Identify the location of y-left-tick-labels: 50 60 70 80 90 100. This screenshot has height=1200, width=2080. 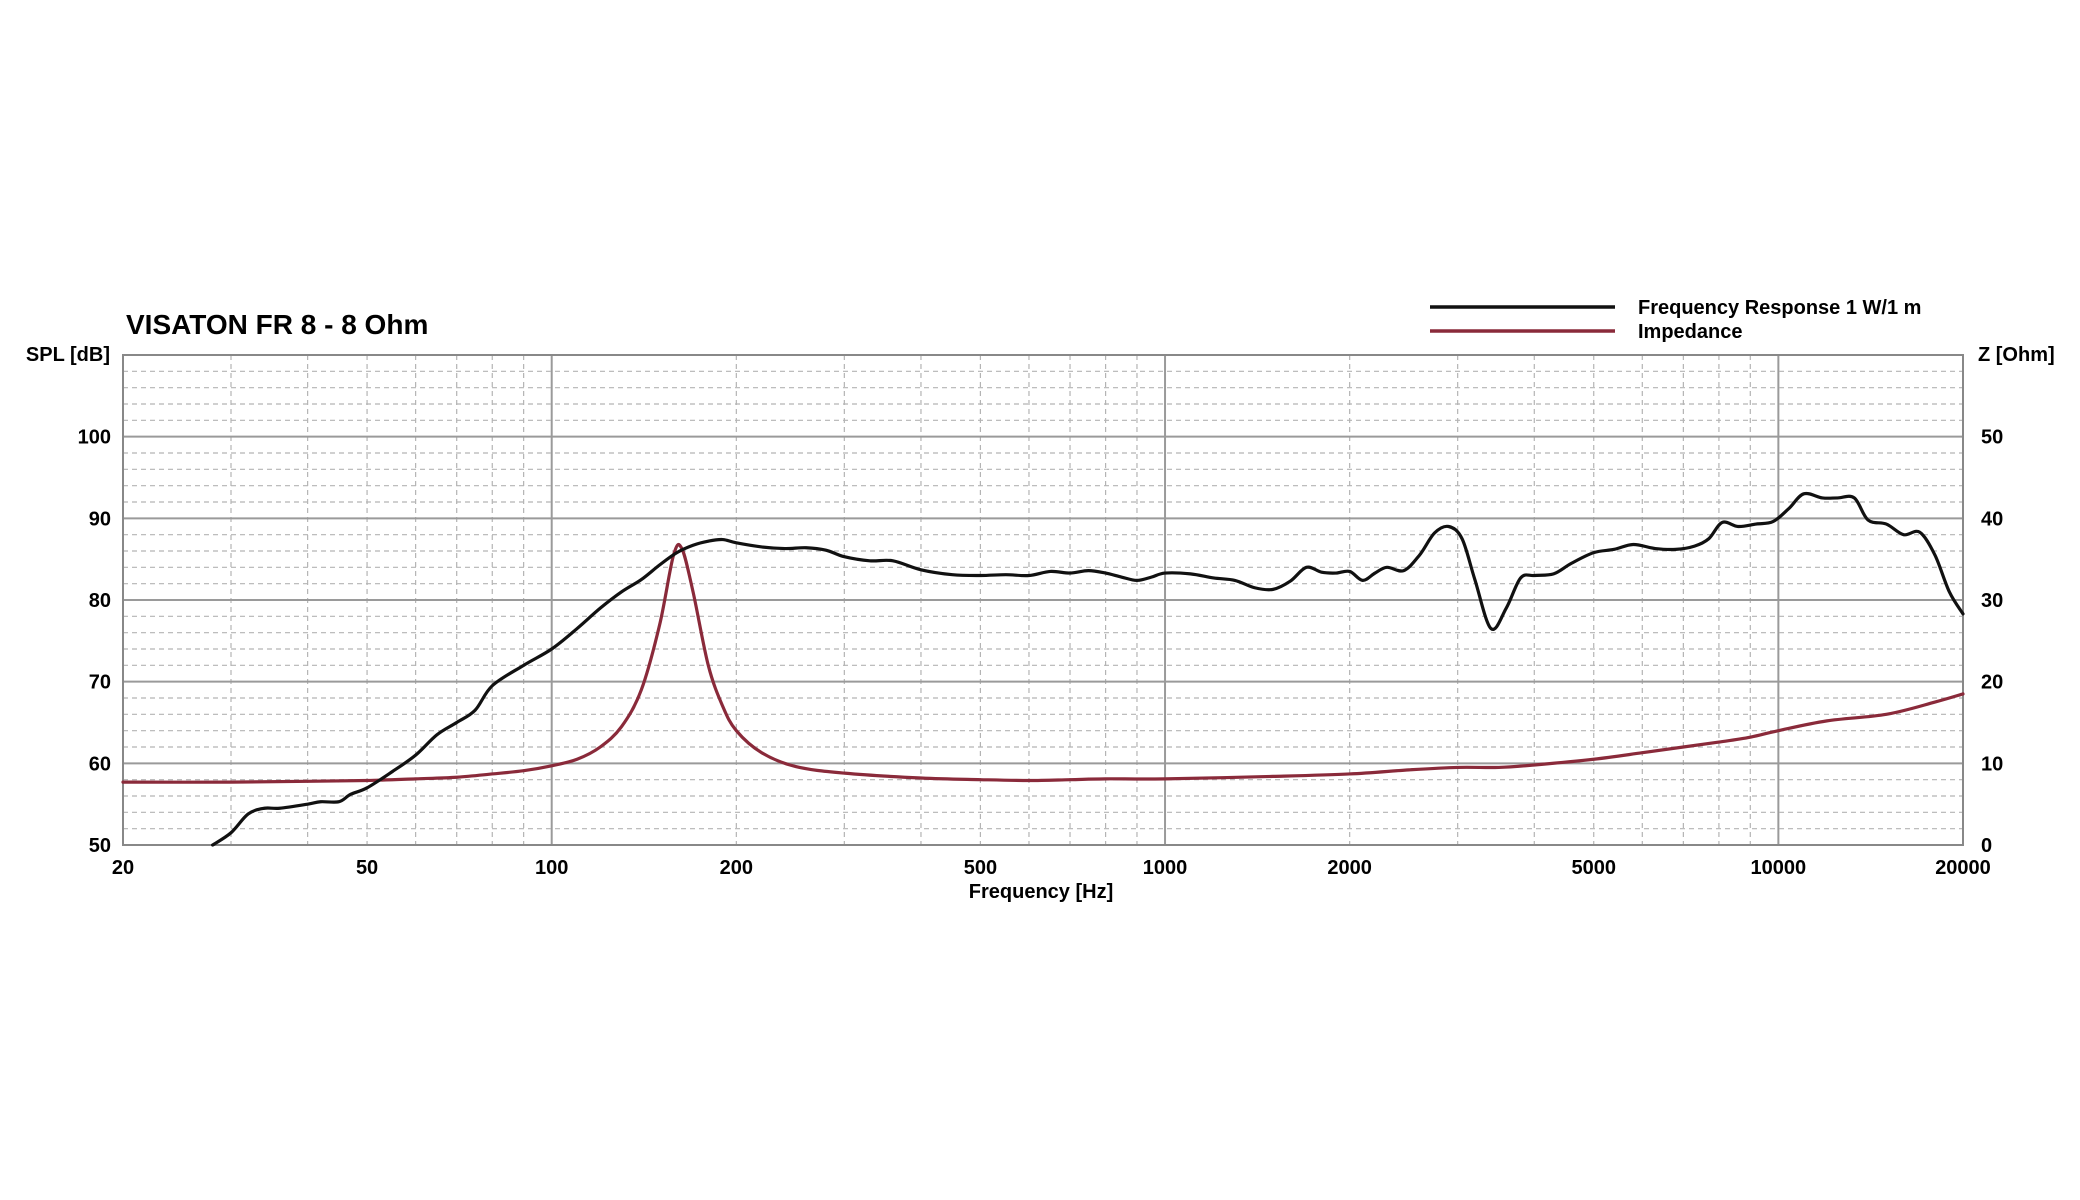
(94, 642).